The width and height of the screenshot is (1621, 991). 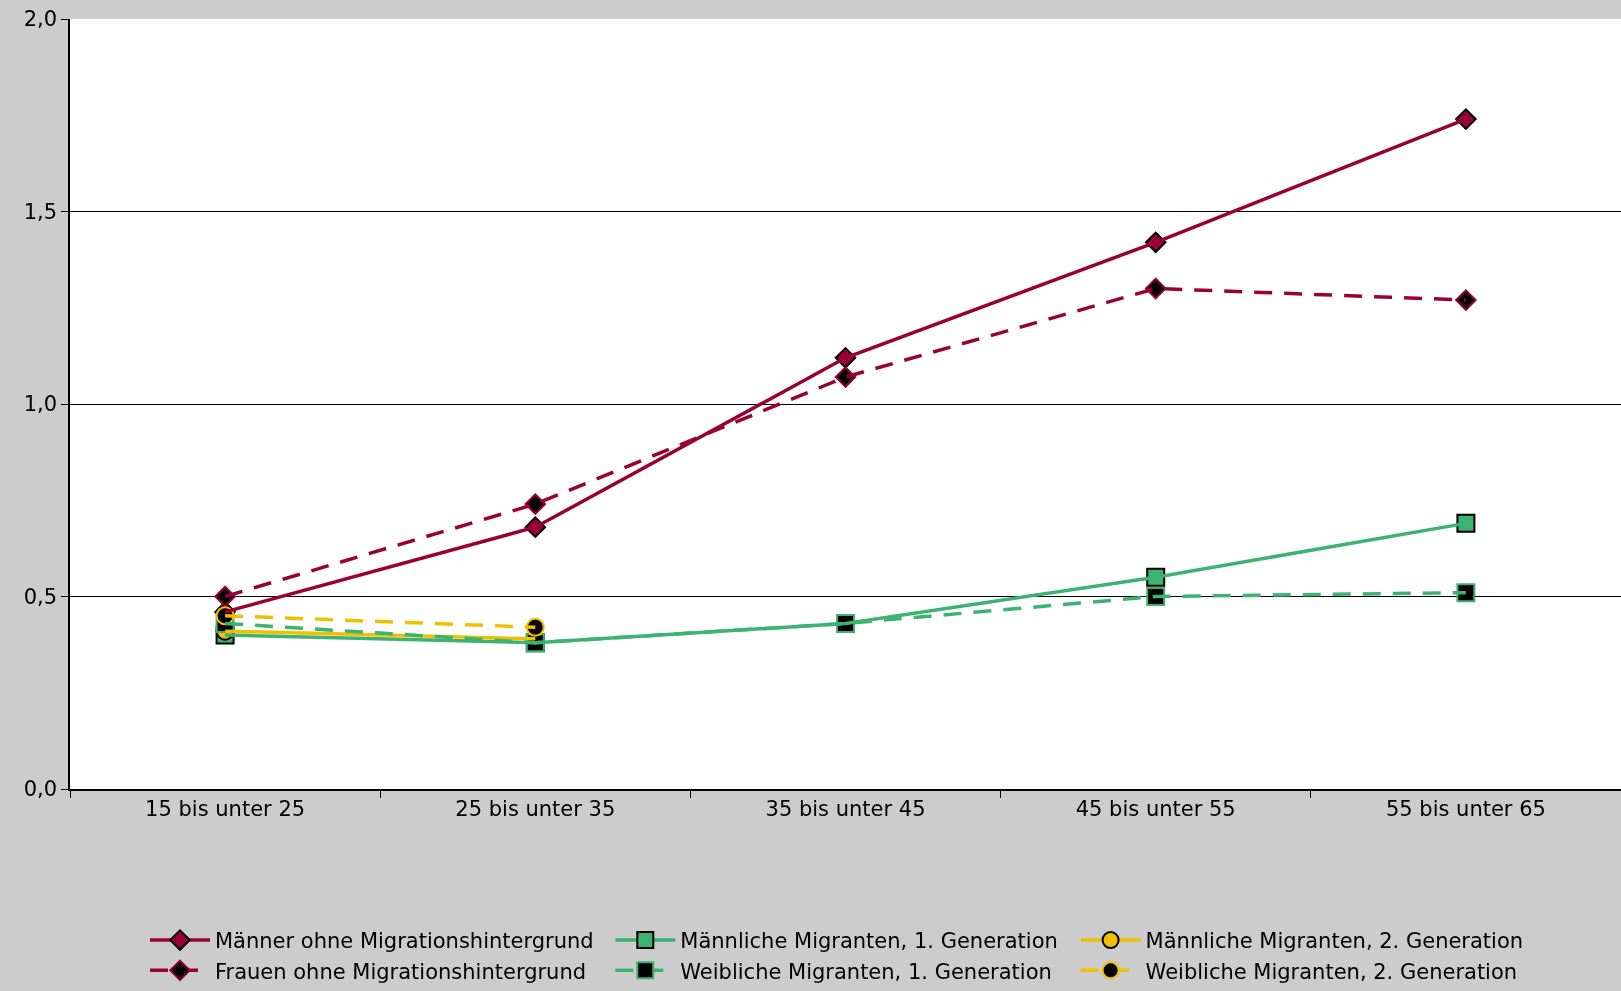 What do you see at coordinates (1331, 971) in the screenshot?
I see `legend-label: Weibliche Migranten, 2. Generation` at bounding box center [1331, 971].